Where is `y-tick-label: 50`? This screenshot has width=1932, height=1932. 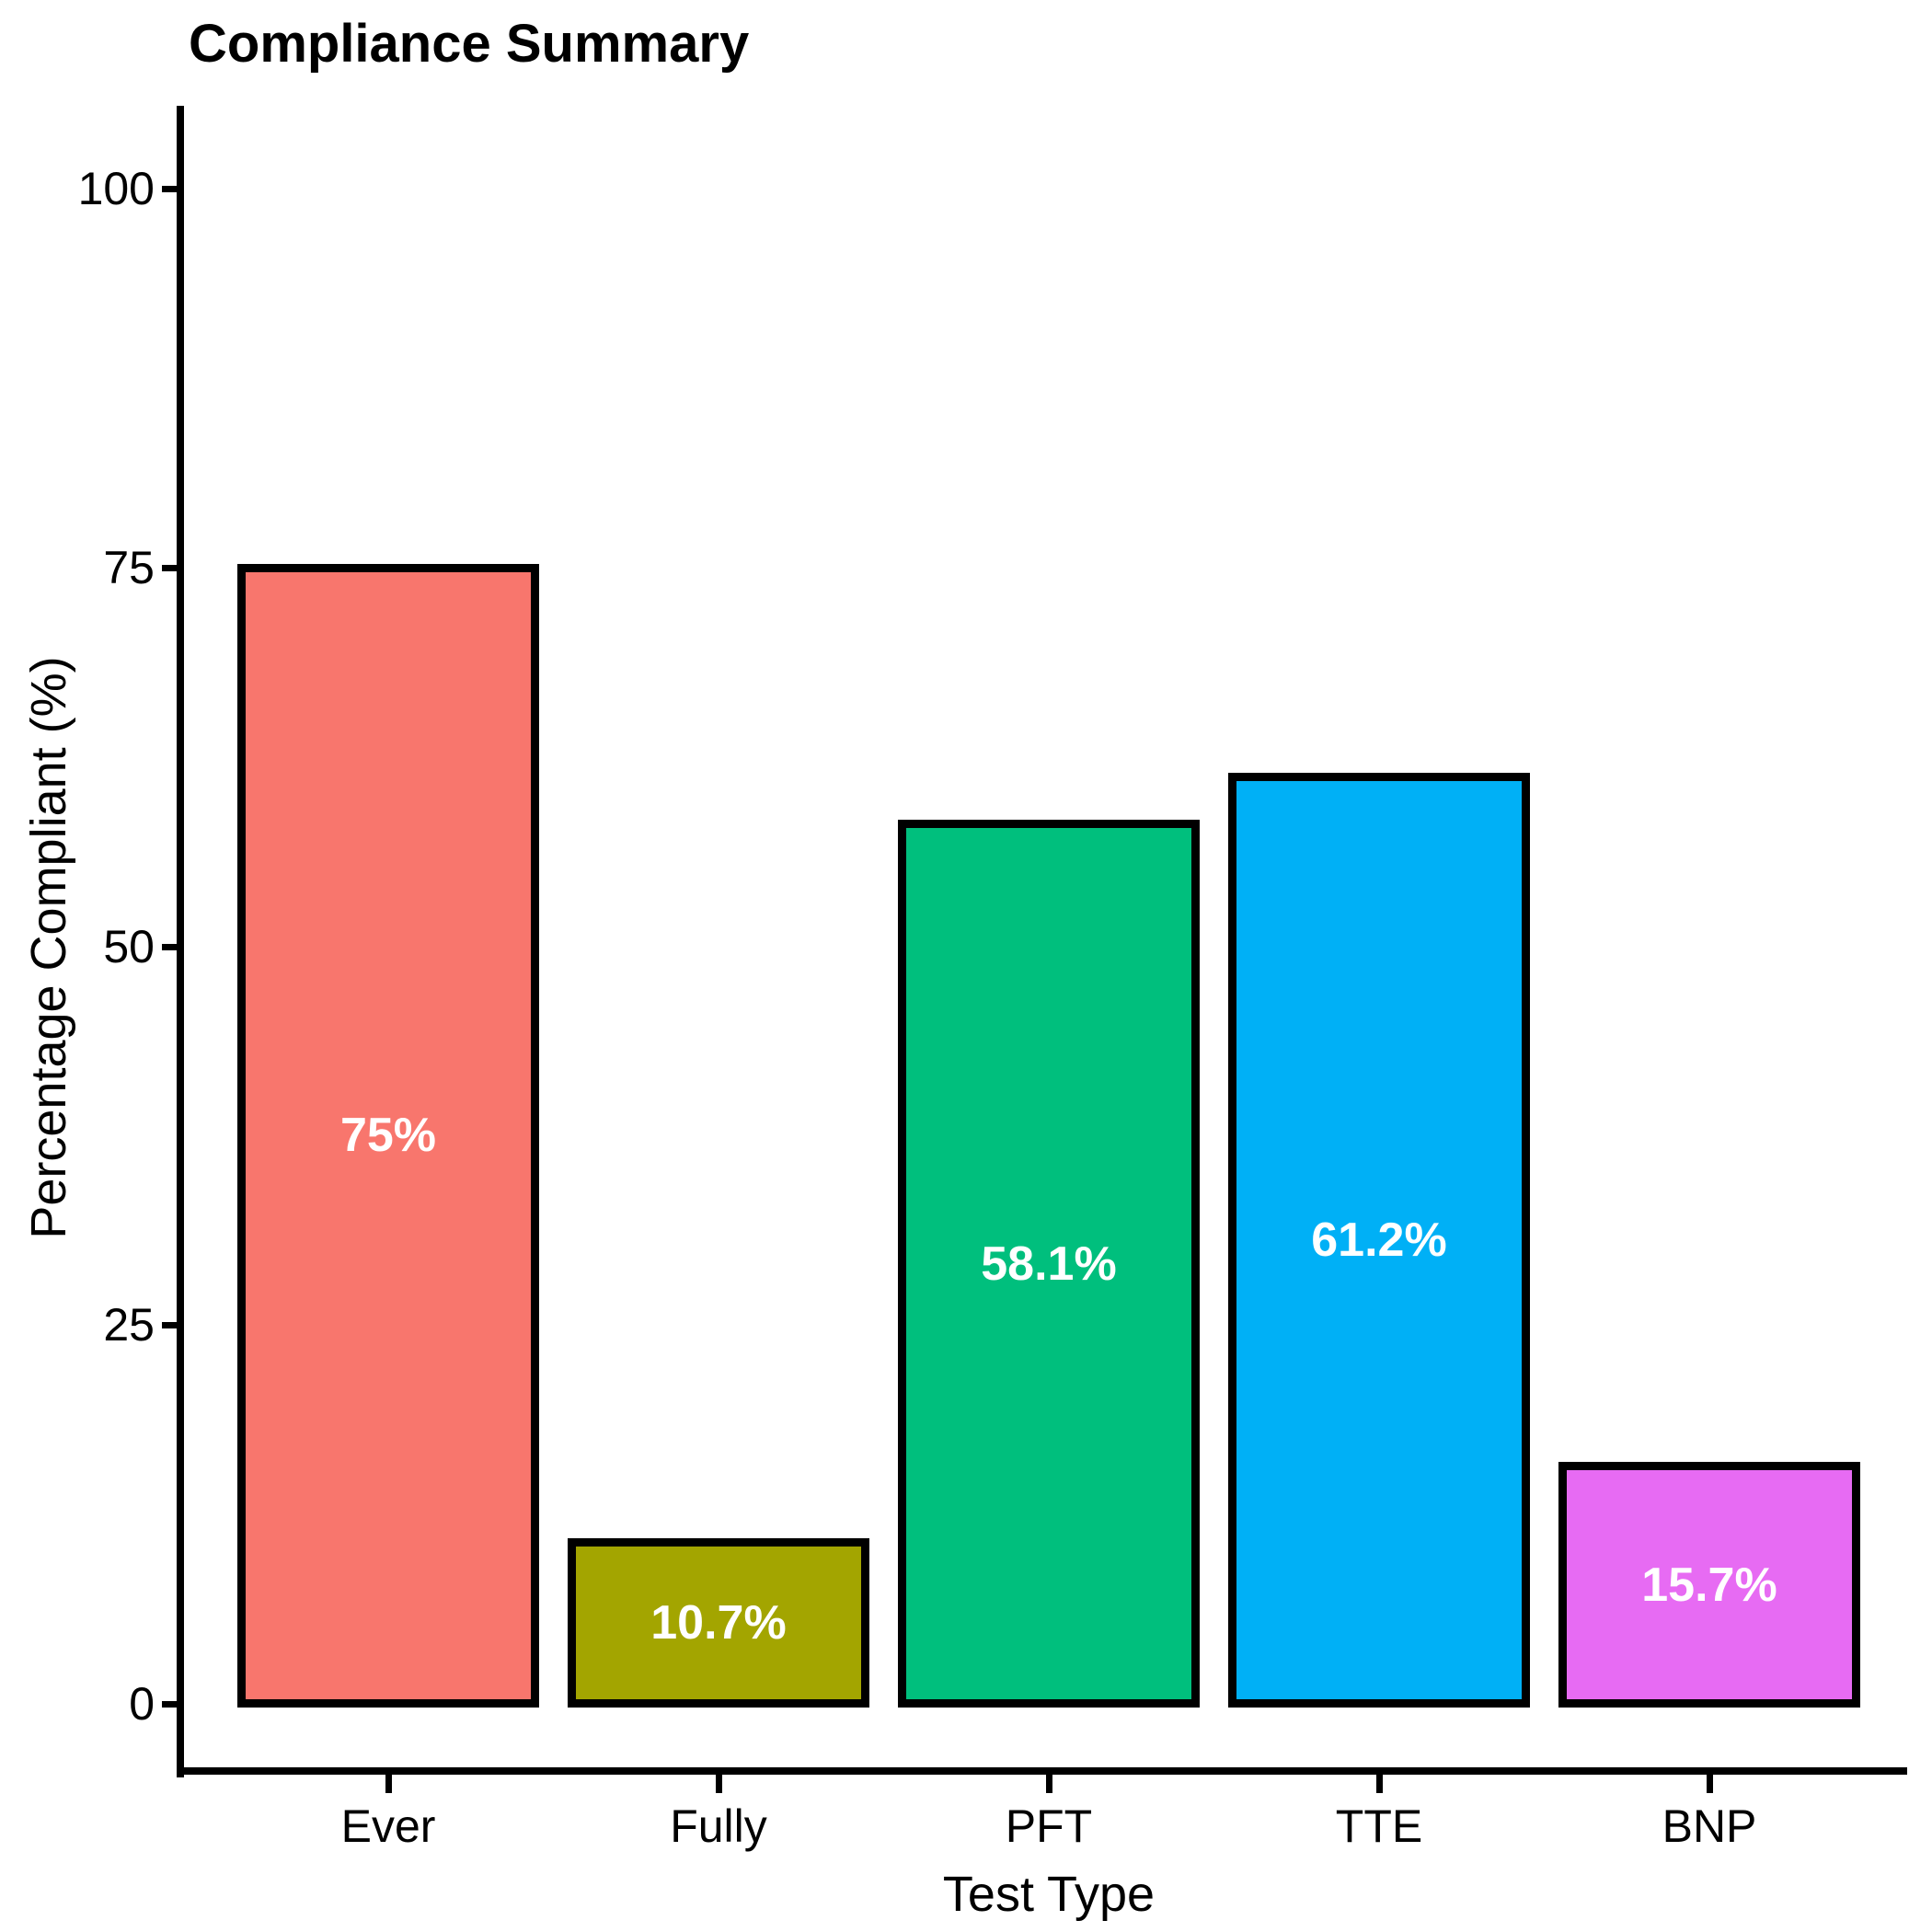
y-tick-label: 50 is located at coordinates (129, 946).